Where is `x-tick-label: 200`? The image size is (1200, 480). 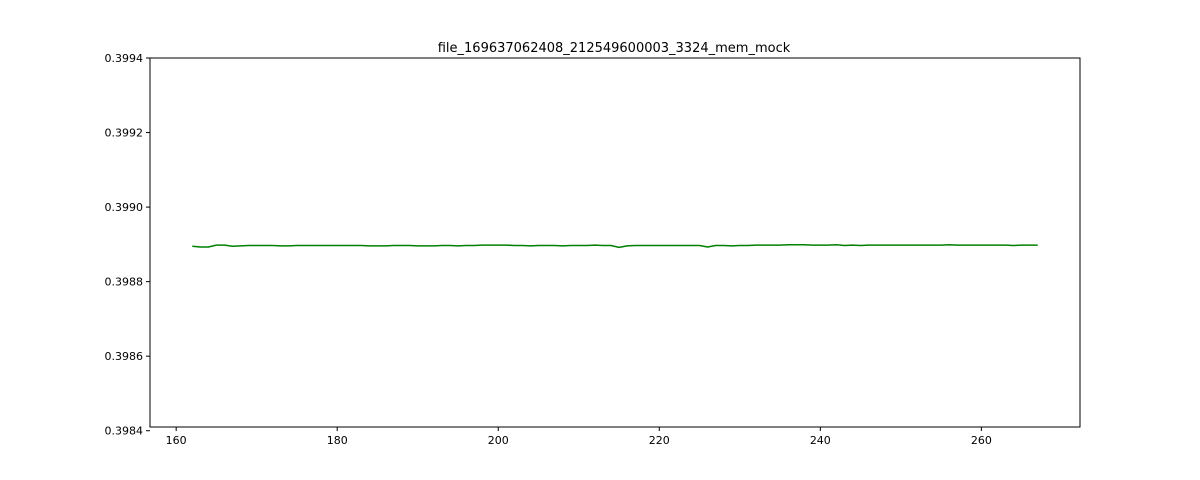 x-tick-label: 200 is located at coordinates (498, 440).